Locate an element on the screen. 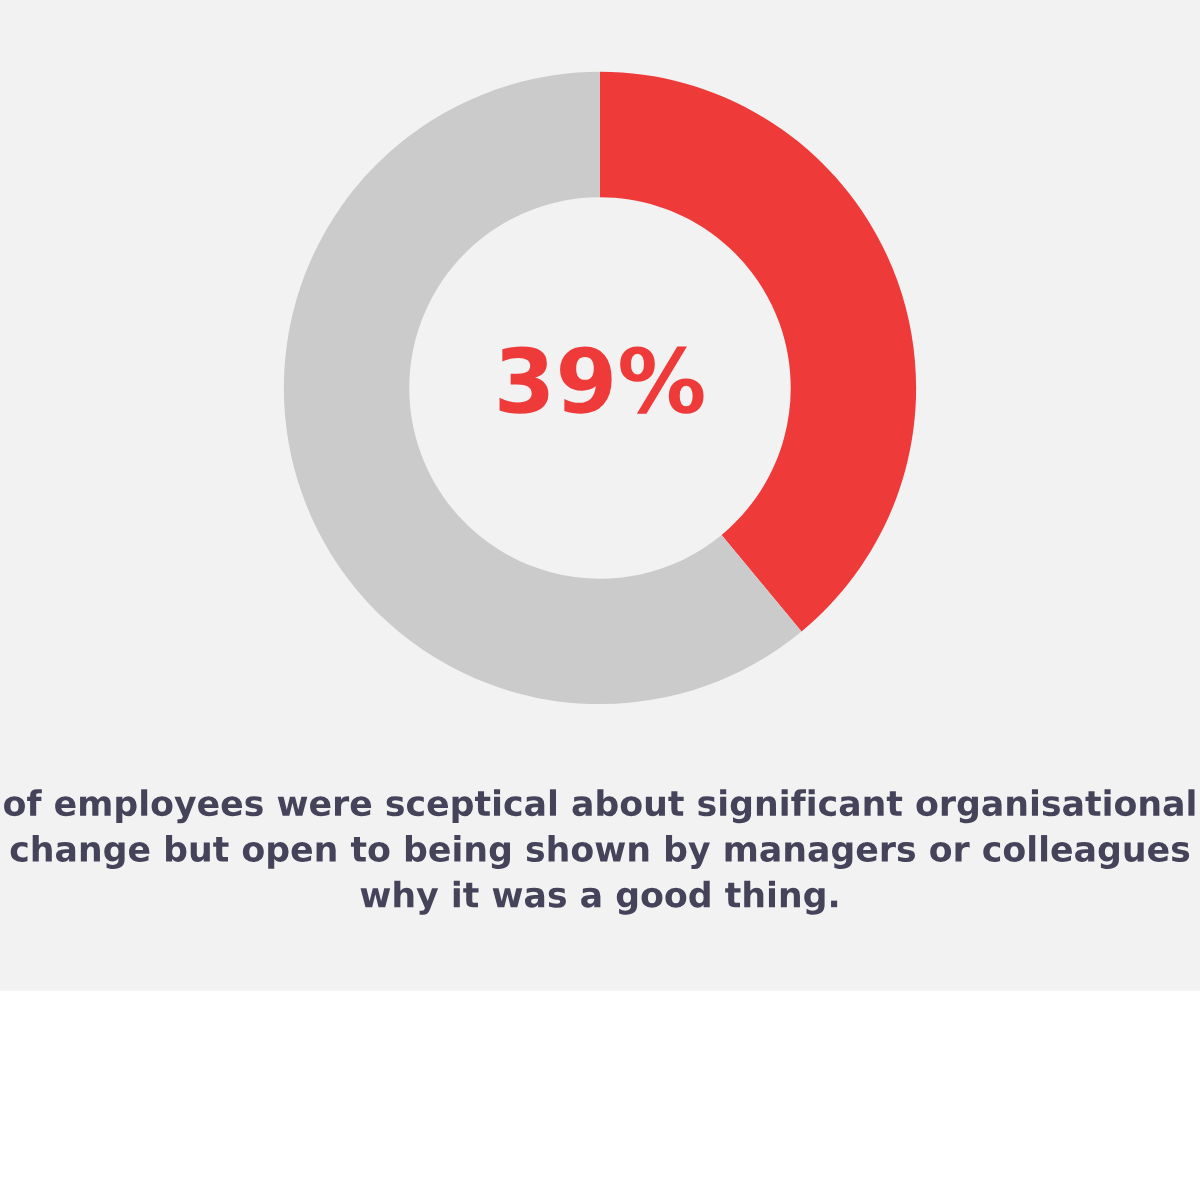 The image size is (1200, 1200). data-label: 39% is located at coordinates (601, 380).